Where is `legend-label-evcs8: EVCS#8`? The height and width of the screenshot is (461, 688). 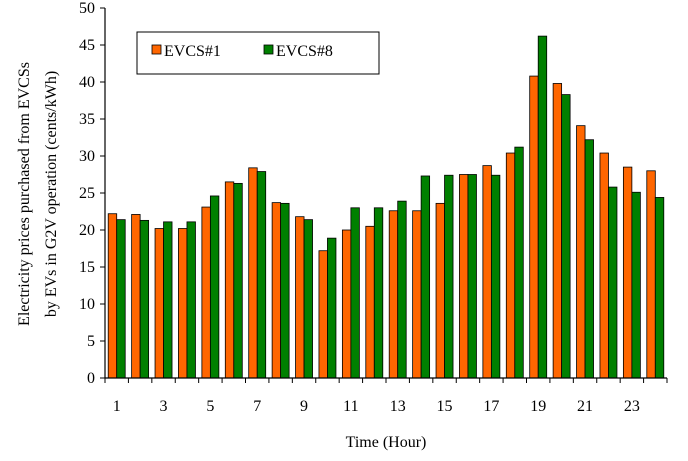 legend-label-evcs8: EVCS#8 is located at coordinates (304, 51).